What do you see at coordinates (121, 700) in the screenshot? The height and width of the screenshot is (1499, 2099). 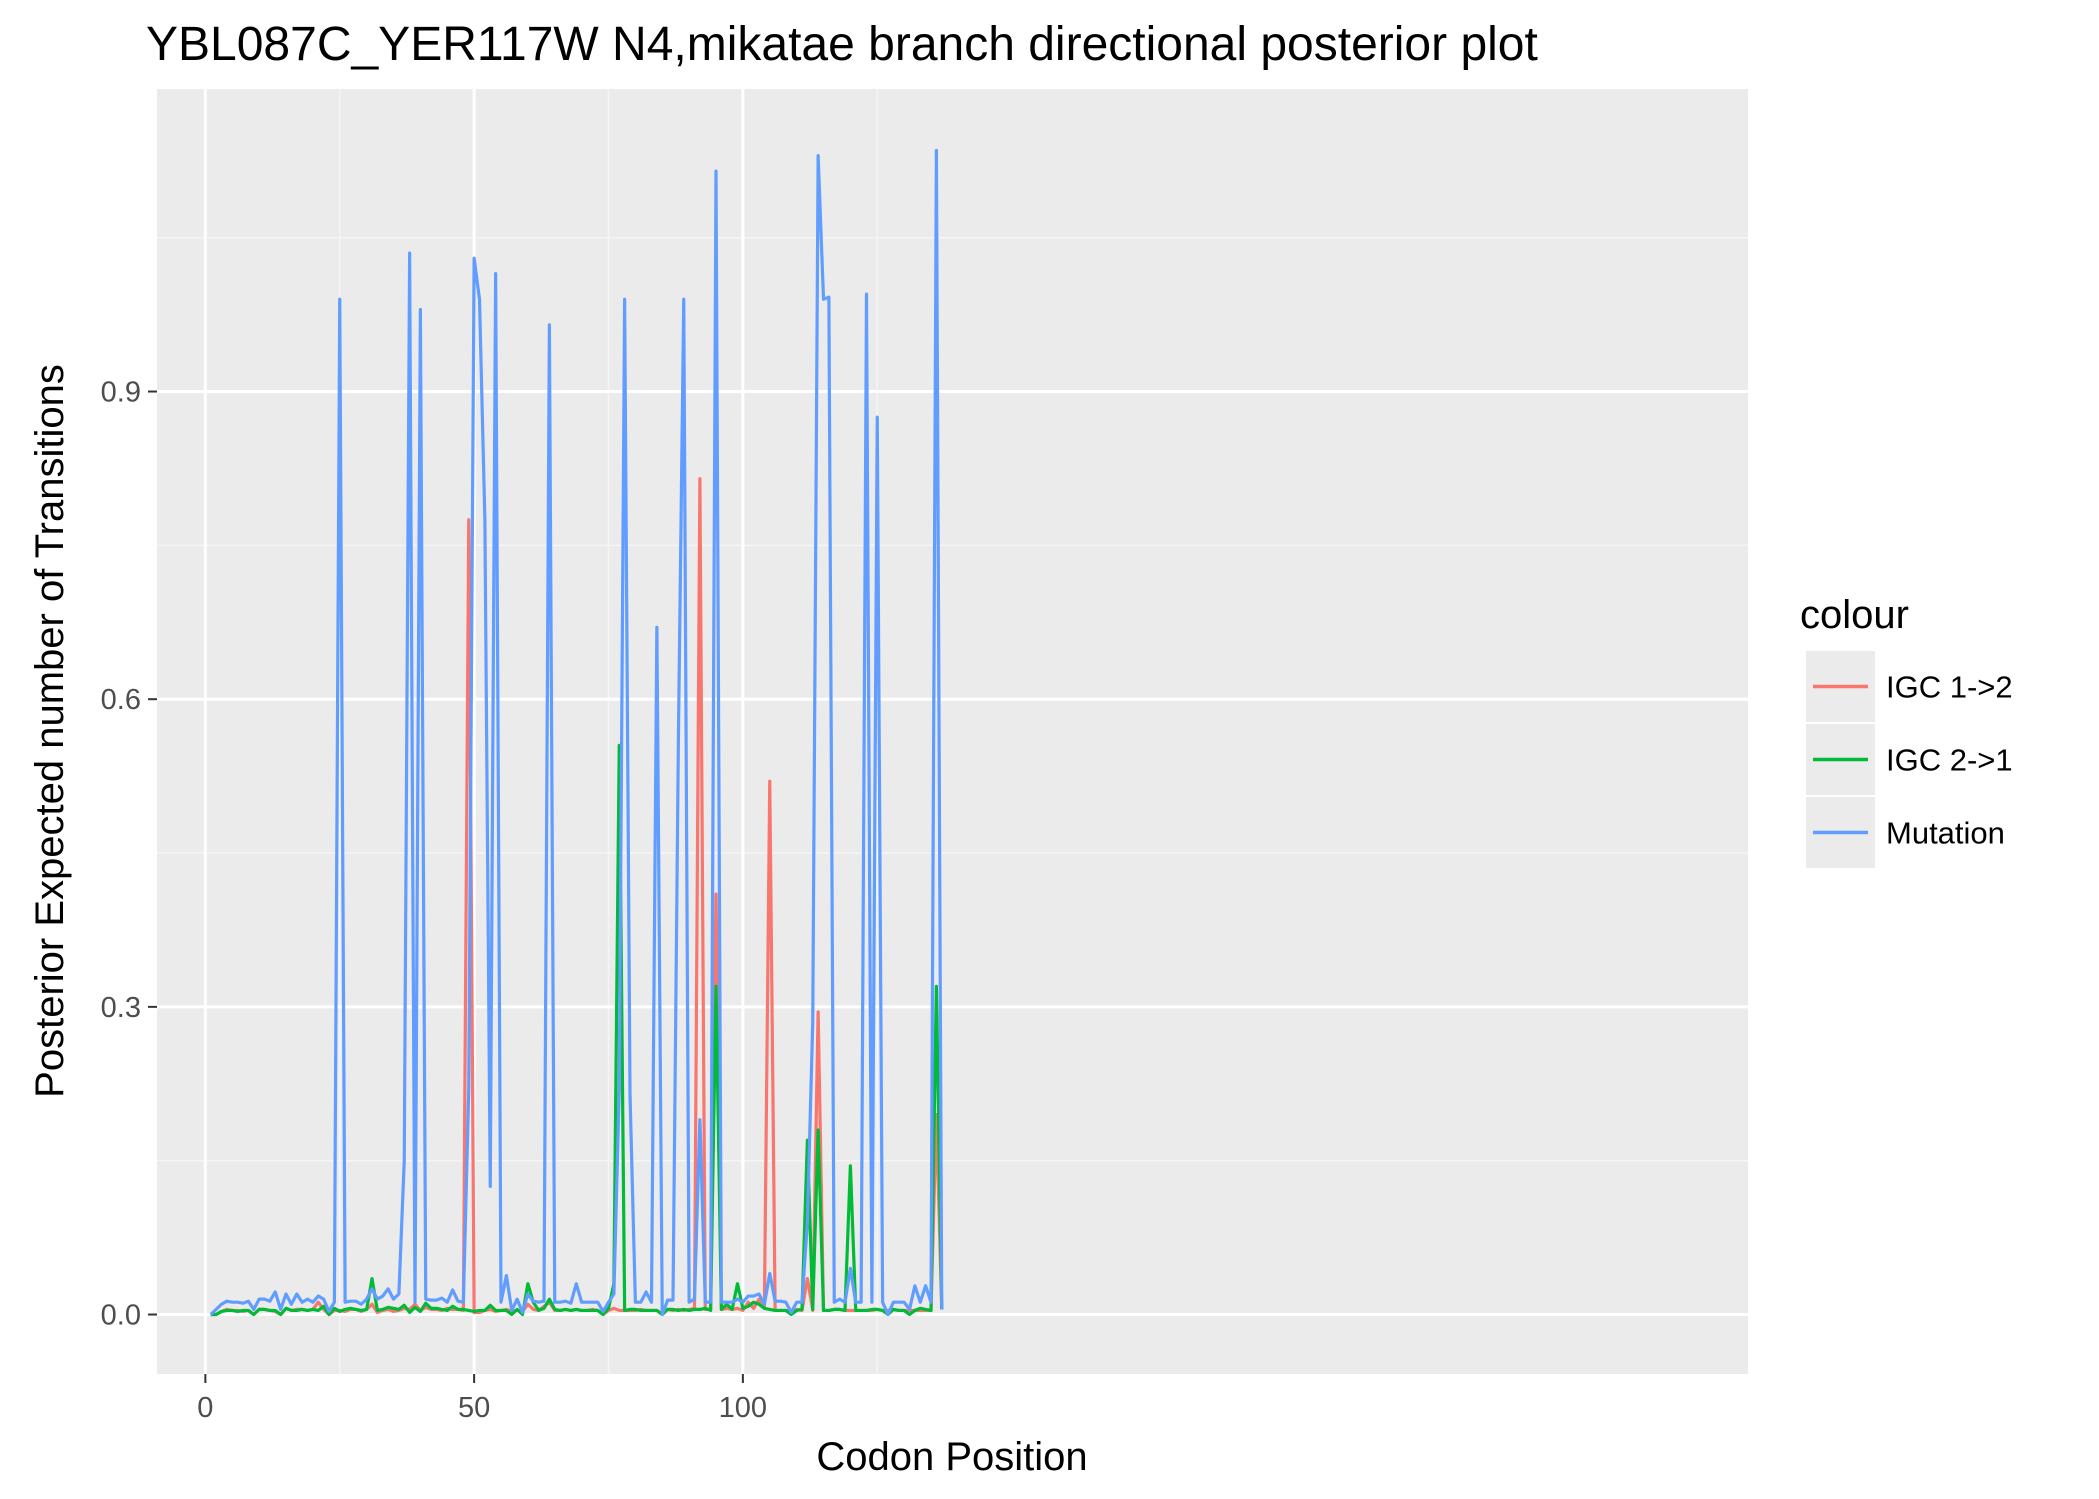 I see `y-tick-label: 0.6` at bounding box center [121, 700].